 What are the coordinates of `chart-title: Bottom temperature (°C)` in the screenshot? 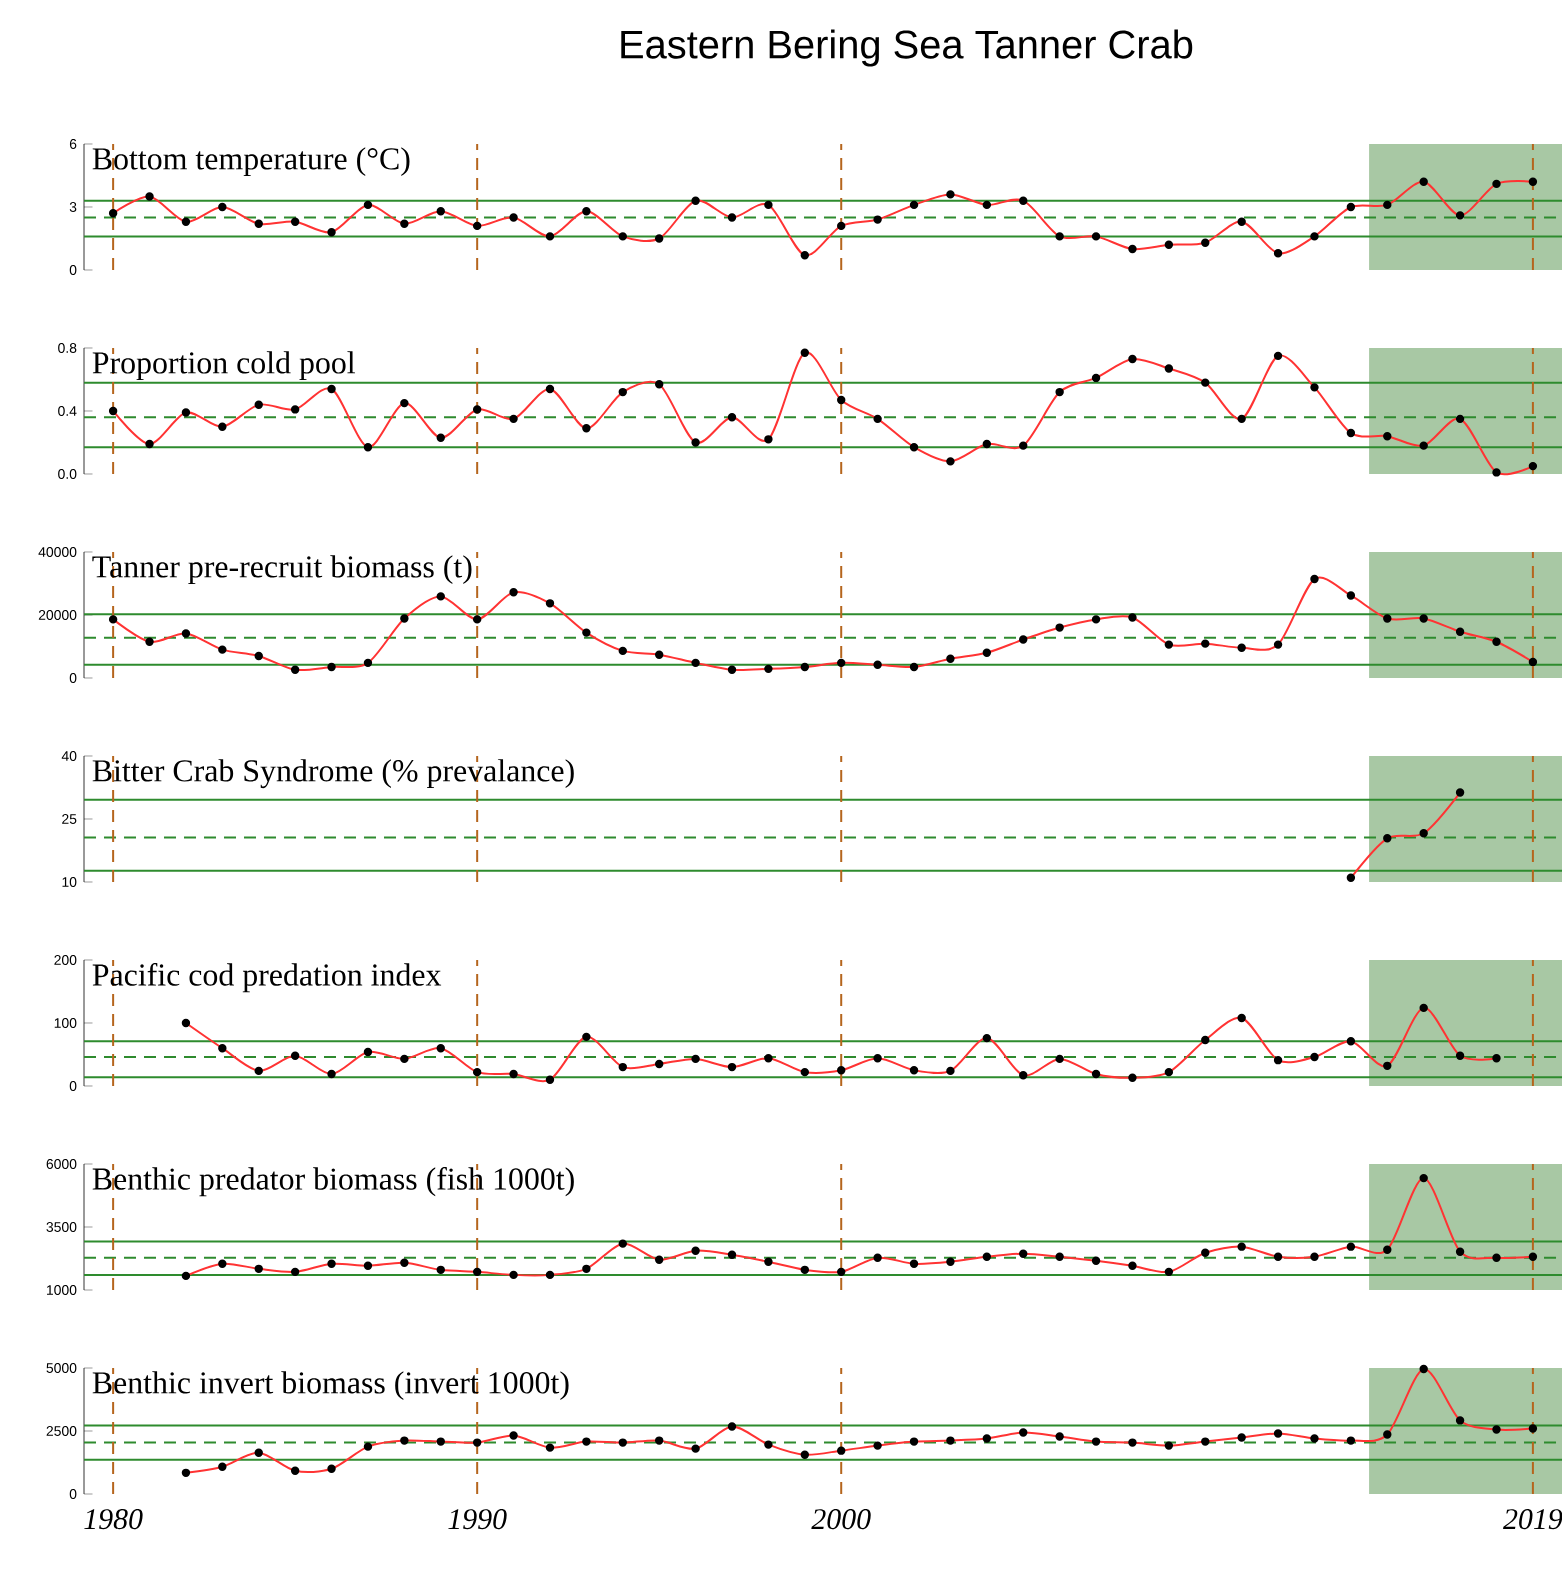 It's located at (251, 162).